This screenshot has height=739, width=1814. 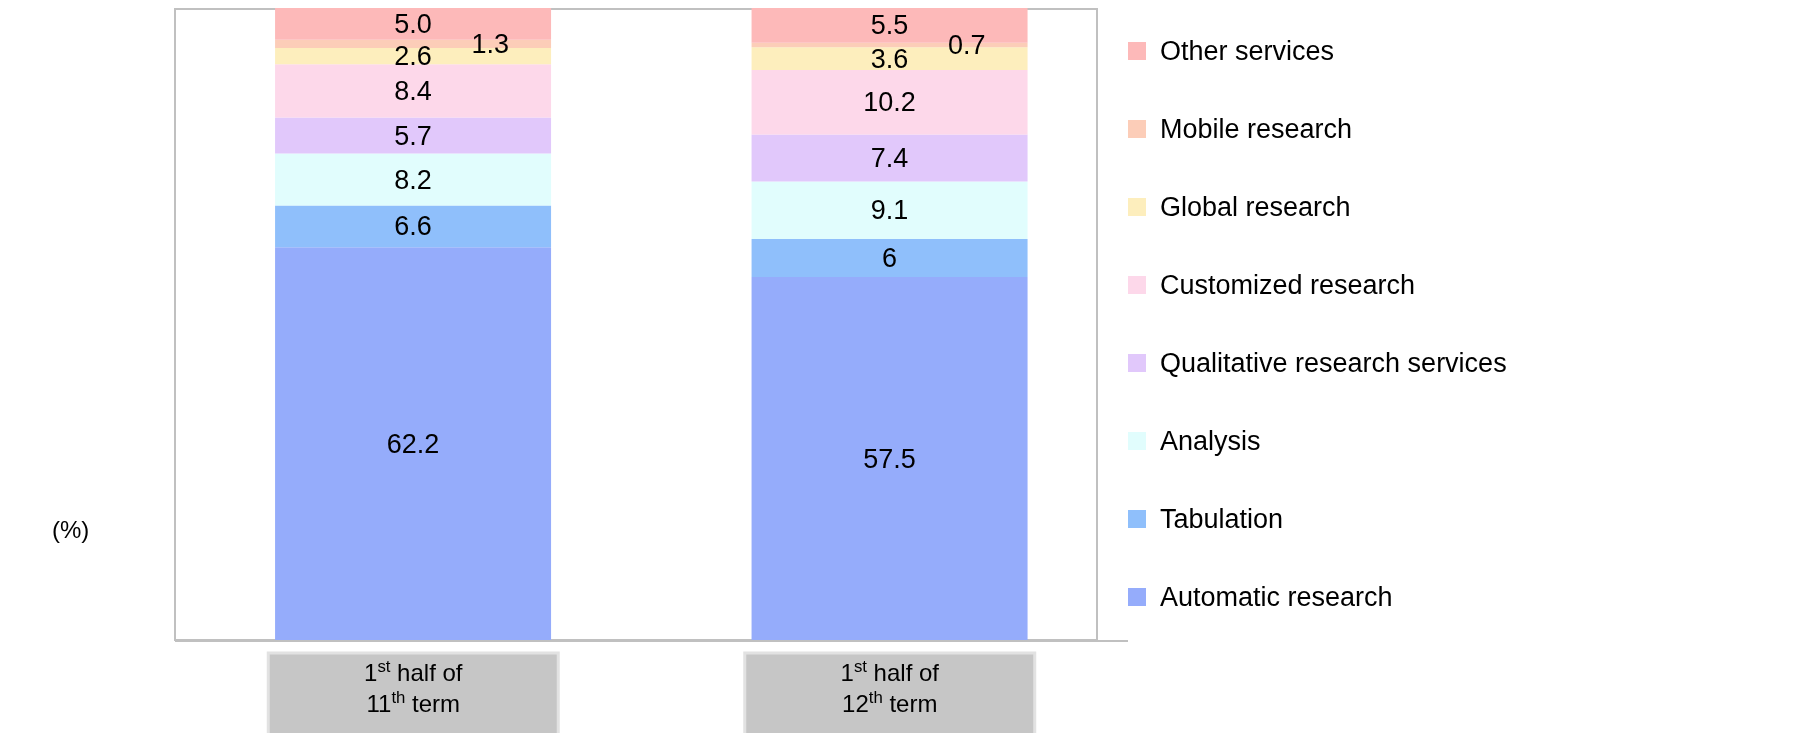 I want to click on data-label: 5.7, so click(x=413, y=135).